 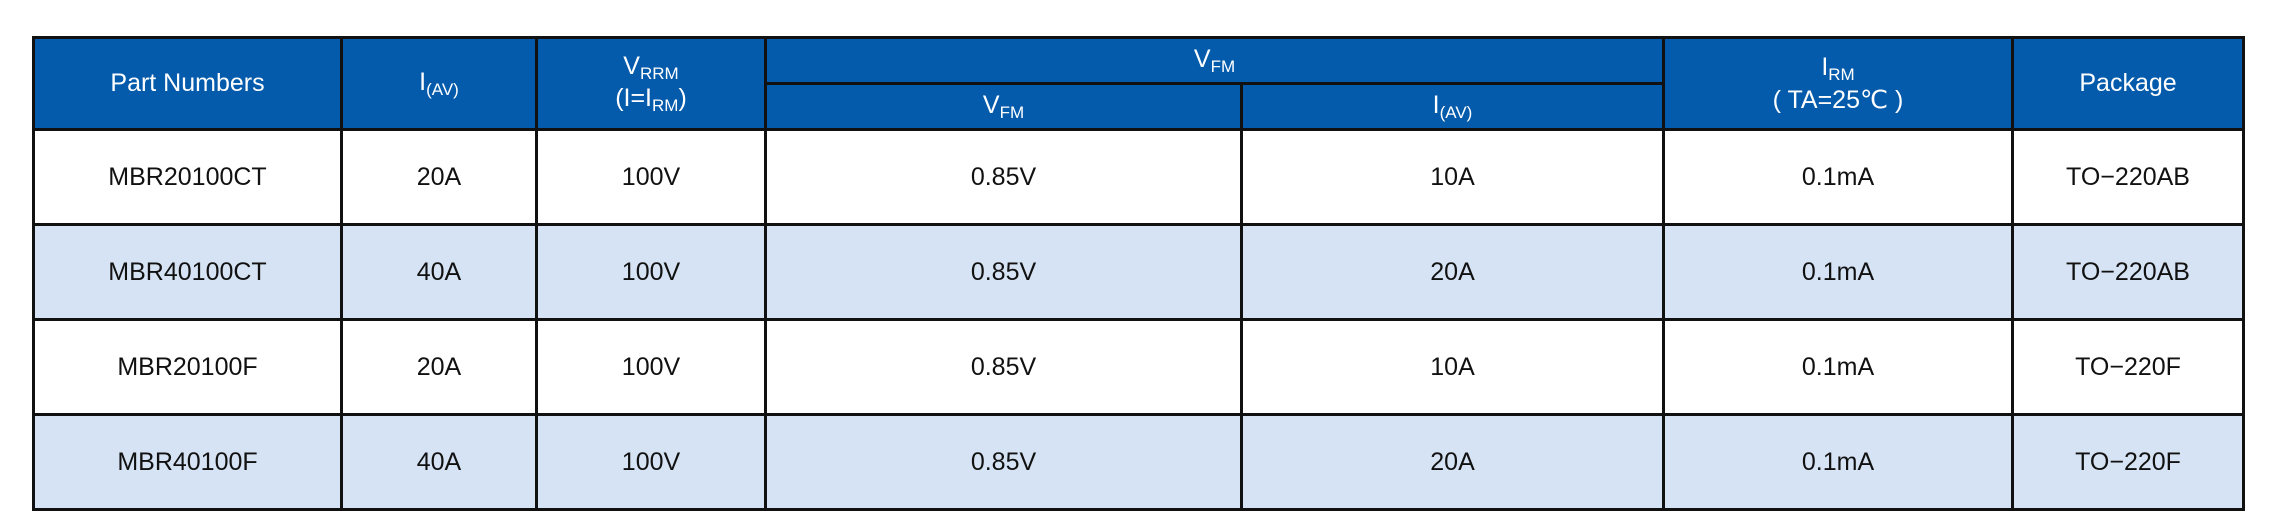 What do you see at coordinates (1214, 60) in the screenshot?
I see `header-vfm-group: VFM` at bounding box center [1214, 60].